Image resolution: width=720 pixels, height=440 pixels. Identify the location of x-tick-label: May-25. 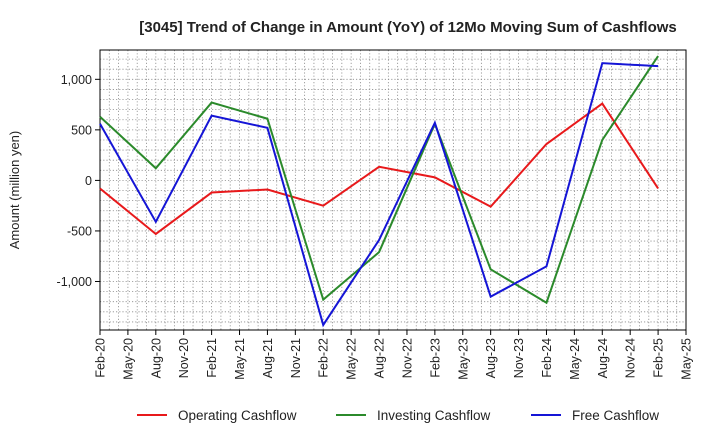
(687, 359).